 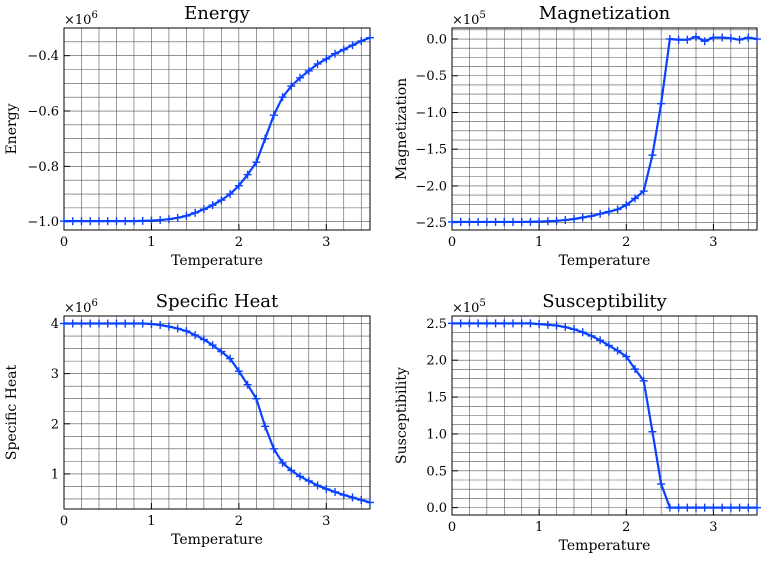 What do you see at coordinates (431, 113) in the screenshot?
I see `y-tick-label: −1.0` at bounding box center [431, 113].